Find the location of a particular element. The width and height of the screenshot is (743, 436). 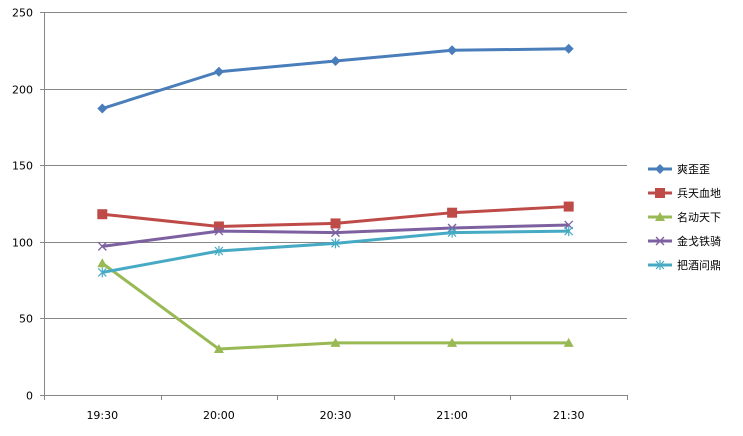

series-line is located at coordinates (335, 306).